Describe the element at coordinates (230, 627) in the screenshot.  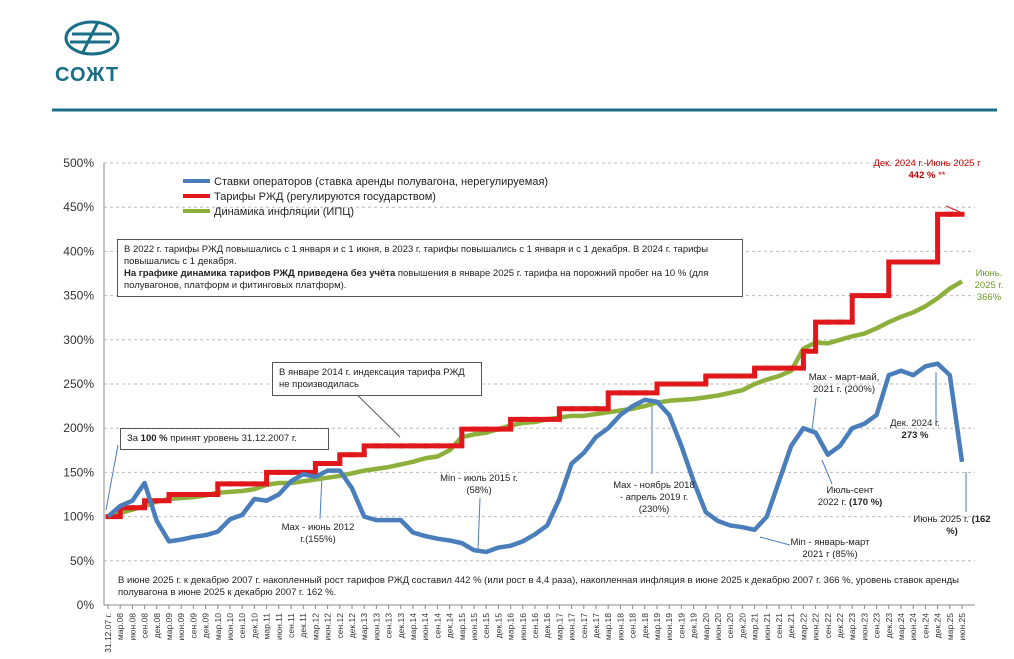
I see `x-tick-label: июн.10` at that location.